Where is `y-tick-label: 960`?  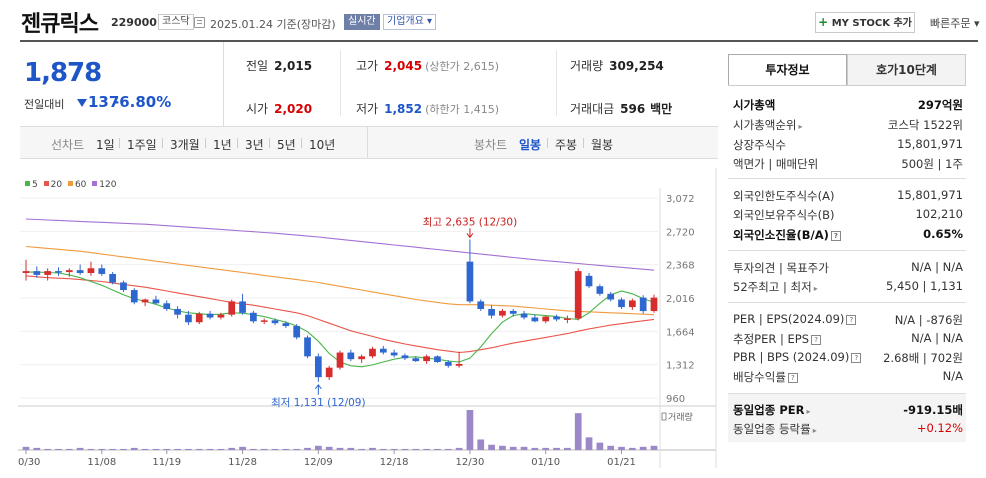 y-tick-label: 960 is located at coordinates (675, 399).